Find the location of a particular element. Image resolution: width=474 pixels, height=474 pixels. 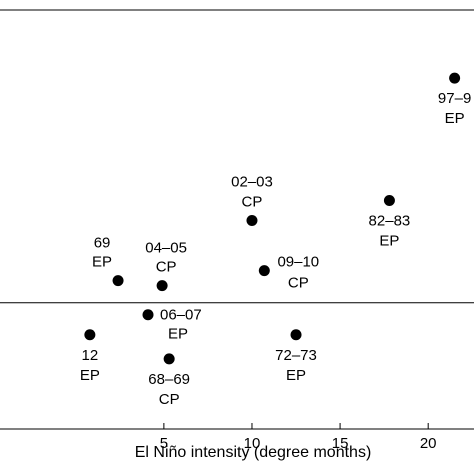

data-point-label: 82–83 is located at coordinates (390, 220).